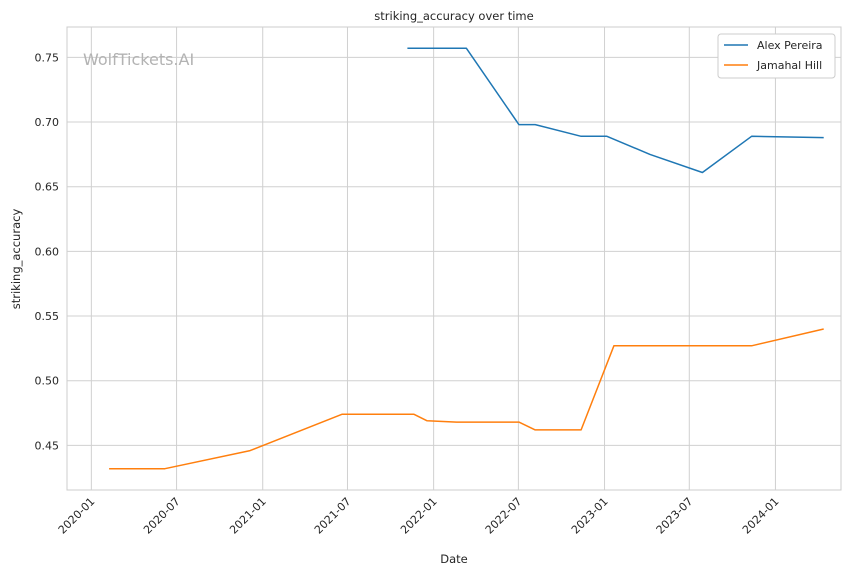  Describe the element at coordinates (138, 59) in the screenshot. I see `watermark-text: WolfTickets.AI` at that location.